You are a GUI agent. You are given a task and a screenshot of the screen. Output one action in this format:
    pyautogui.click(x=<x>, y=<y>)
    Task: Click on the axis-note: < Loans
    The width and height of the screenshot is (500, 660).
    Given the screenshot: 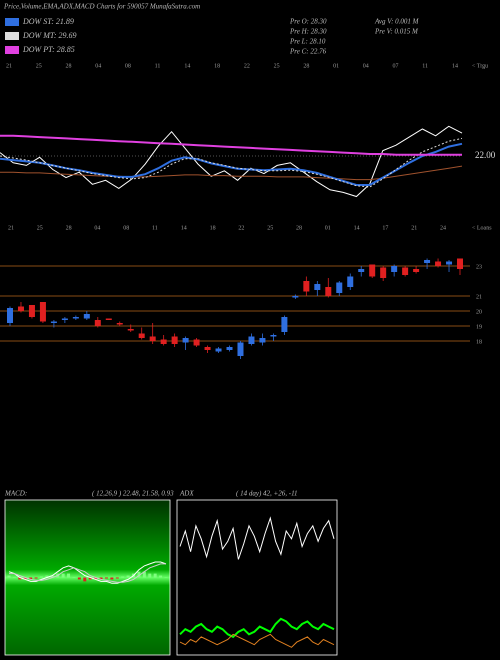 What is the action you would take?
    pyautogui.click(x=482, y=228)
    